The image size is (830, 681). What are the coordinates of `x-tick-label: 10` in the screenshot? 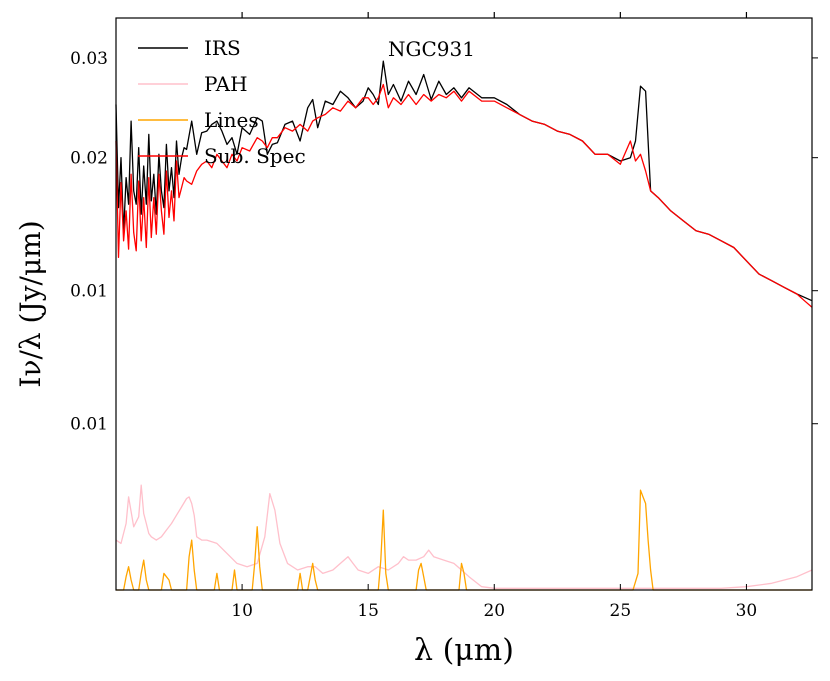 It's located at (242, 611).